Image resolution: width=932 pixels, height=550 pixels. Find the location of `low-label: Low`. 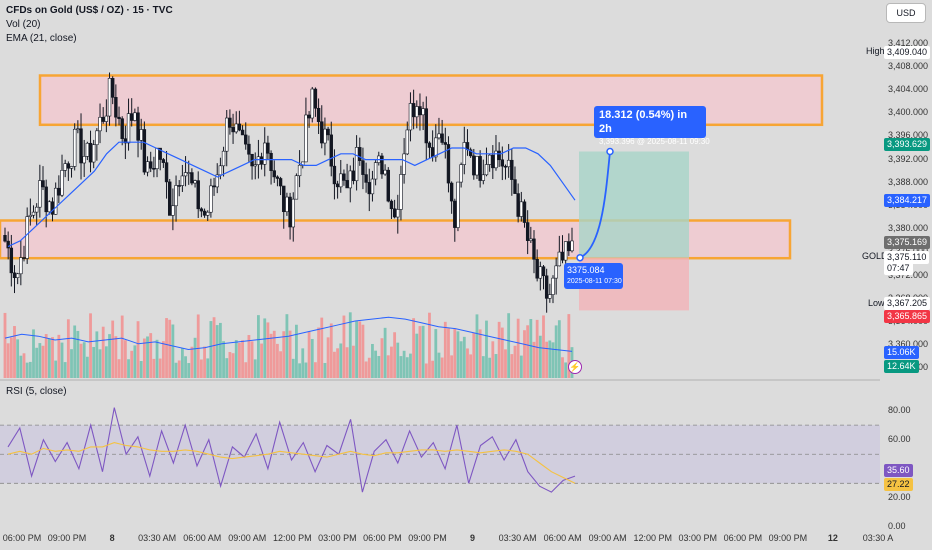

low-label: Low is located at coordinates (876, 303).